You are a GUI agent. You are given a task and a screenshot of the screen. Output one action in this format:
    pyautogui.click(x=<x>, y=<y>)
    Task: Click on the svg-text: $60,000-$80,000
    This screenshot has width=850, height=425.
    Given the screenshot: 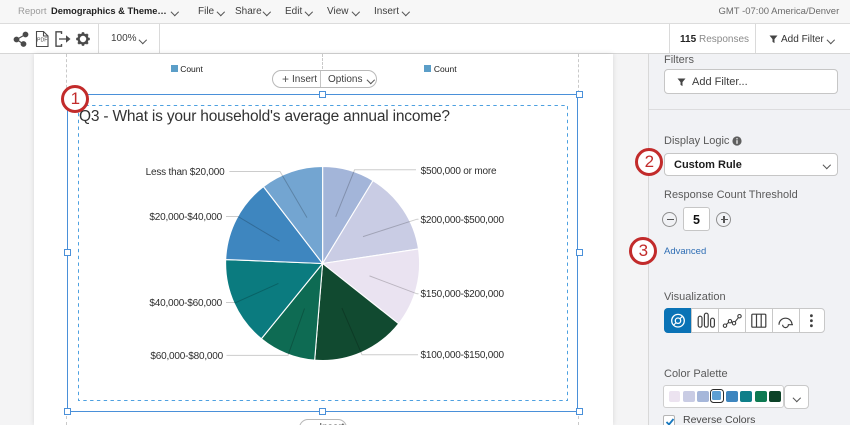 What is the action you would take?
    pyautogui.click(x=186, y=356)
    